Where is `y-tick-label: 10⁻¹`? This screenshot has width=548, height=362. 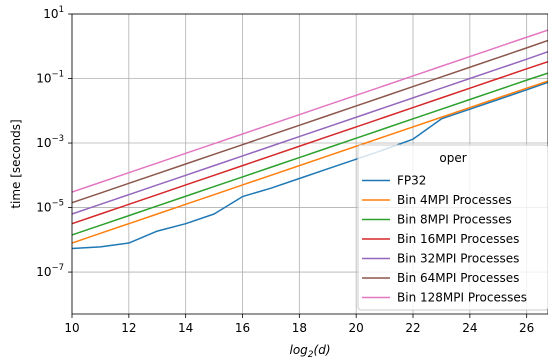
y-tick-label: 10⁻¹ is located at coordinates (50, 78).